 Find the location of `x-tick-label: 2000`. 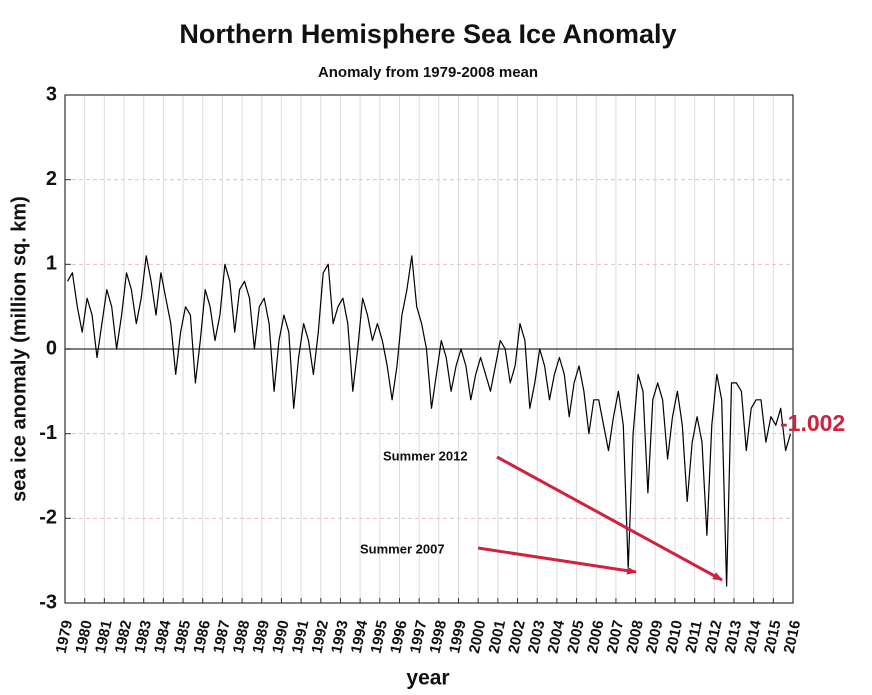

x-tick-label: 2000 is located at coordinates (478, 637).